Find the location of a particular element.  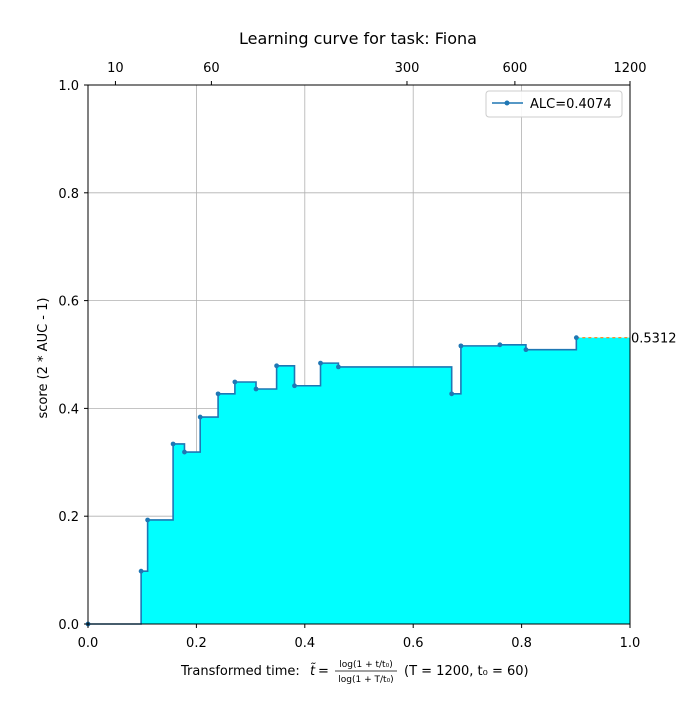

y-axis-title: score (2 * AUC - 1) is located at coordinates (43, 358).